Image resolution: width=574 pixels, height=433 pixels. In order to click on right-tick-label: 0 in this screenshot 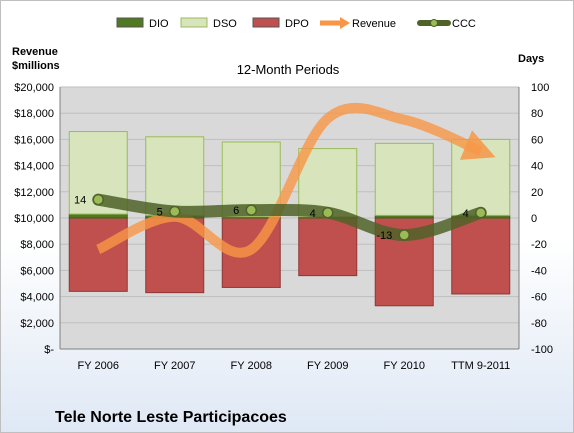, I will do `click(534, 219)`.